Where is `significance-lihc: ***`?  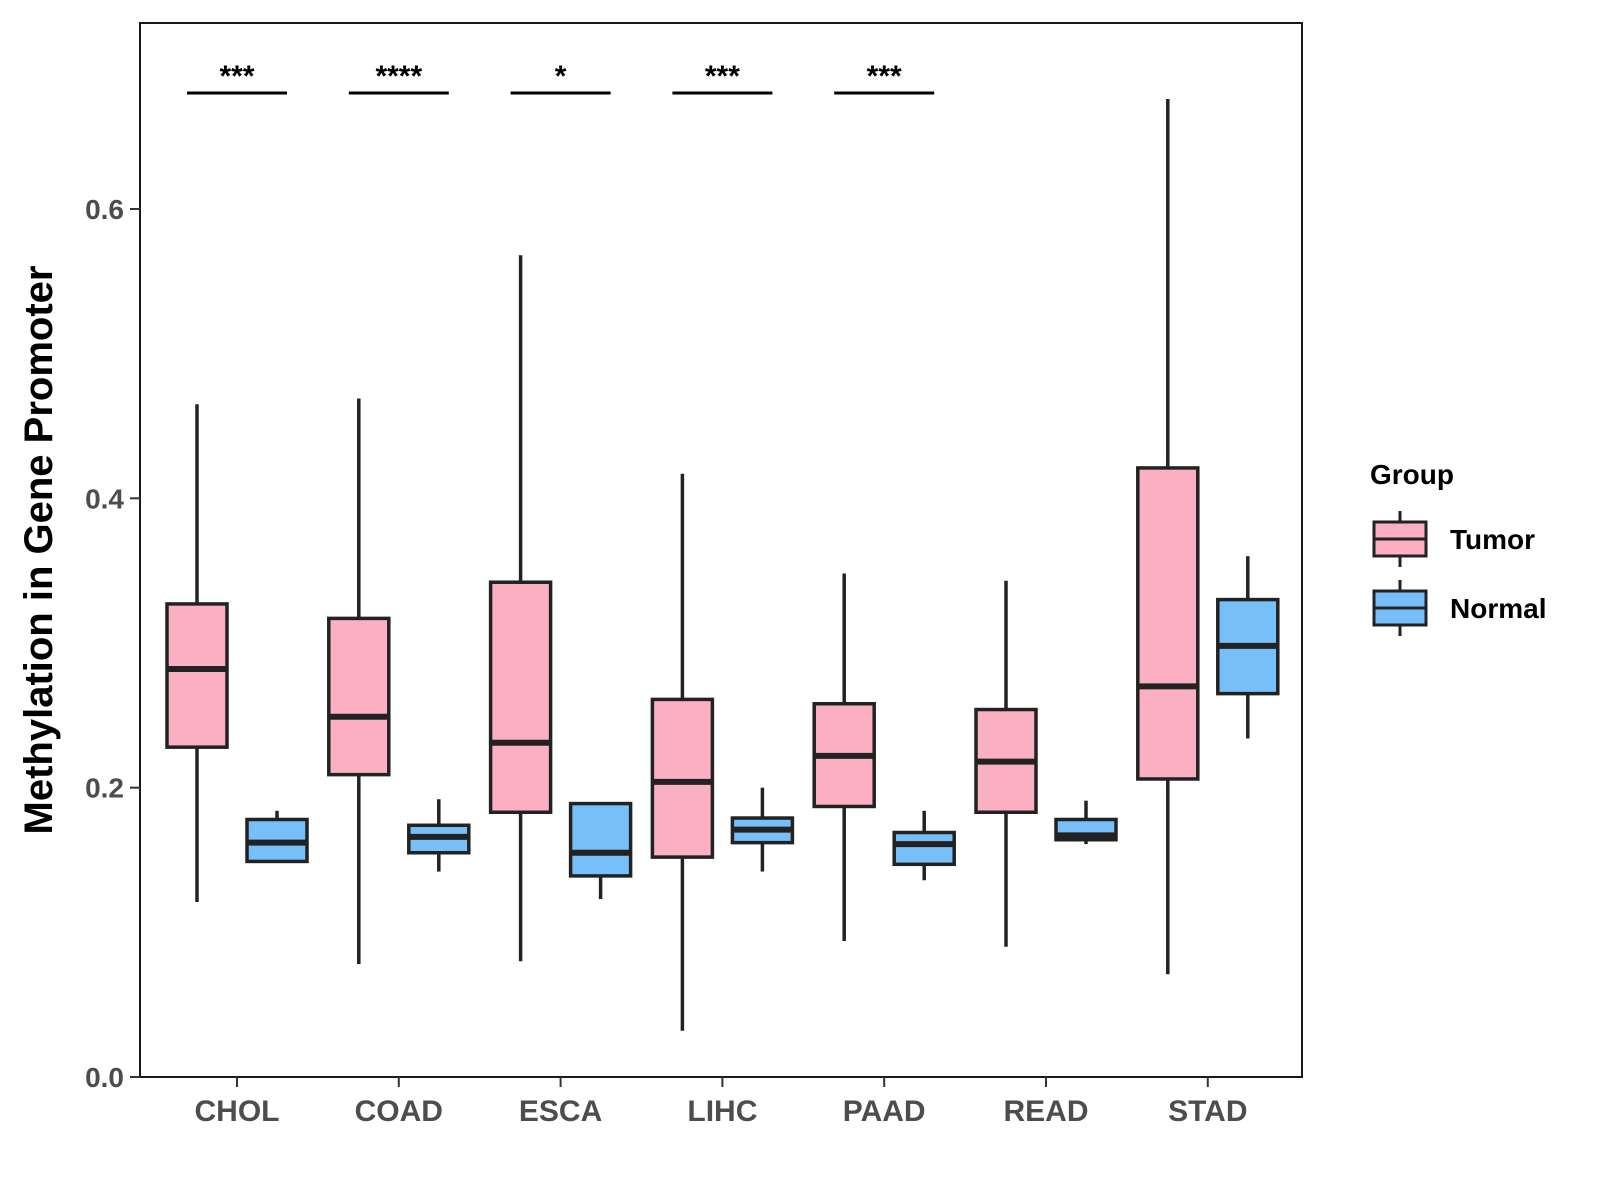 significance-lihc: *** is located at coordinates (722, 77).